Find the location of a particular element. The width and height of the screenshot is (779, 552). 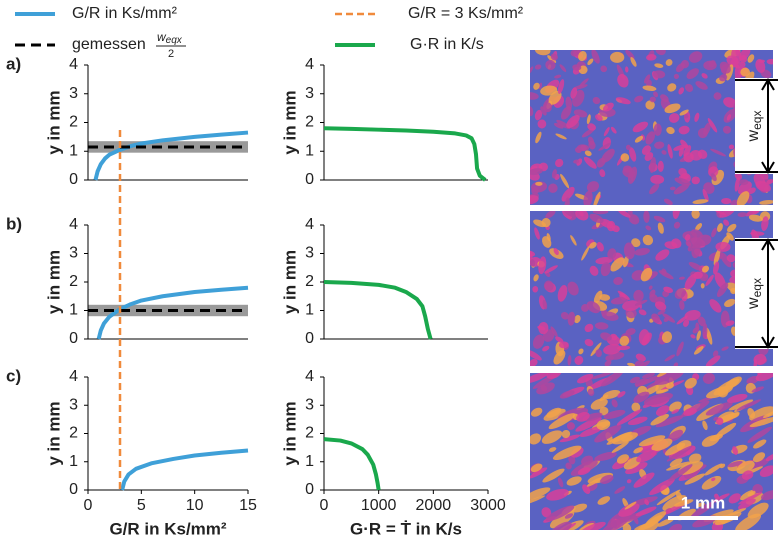

y-tick-label: 4 is located at coordinates (73, 64).